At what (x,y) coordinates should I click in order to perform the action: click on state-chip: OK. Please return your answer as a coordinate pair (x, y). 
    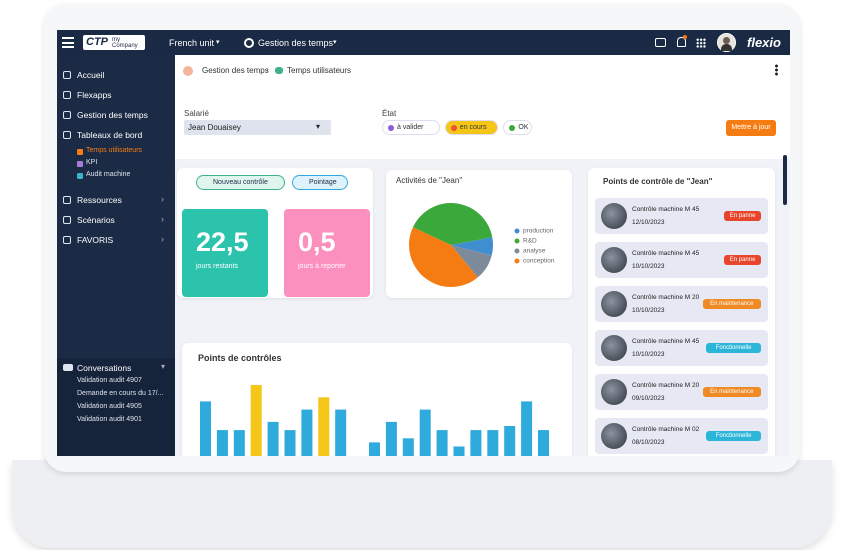
    Looking at the image, I should click on (517, 127).